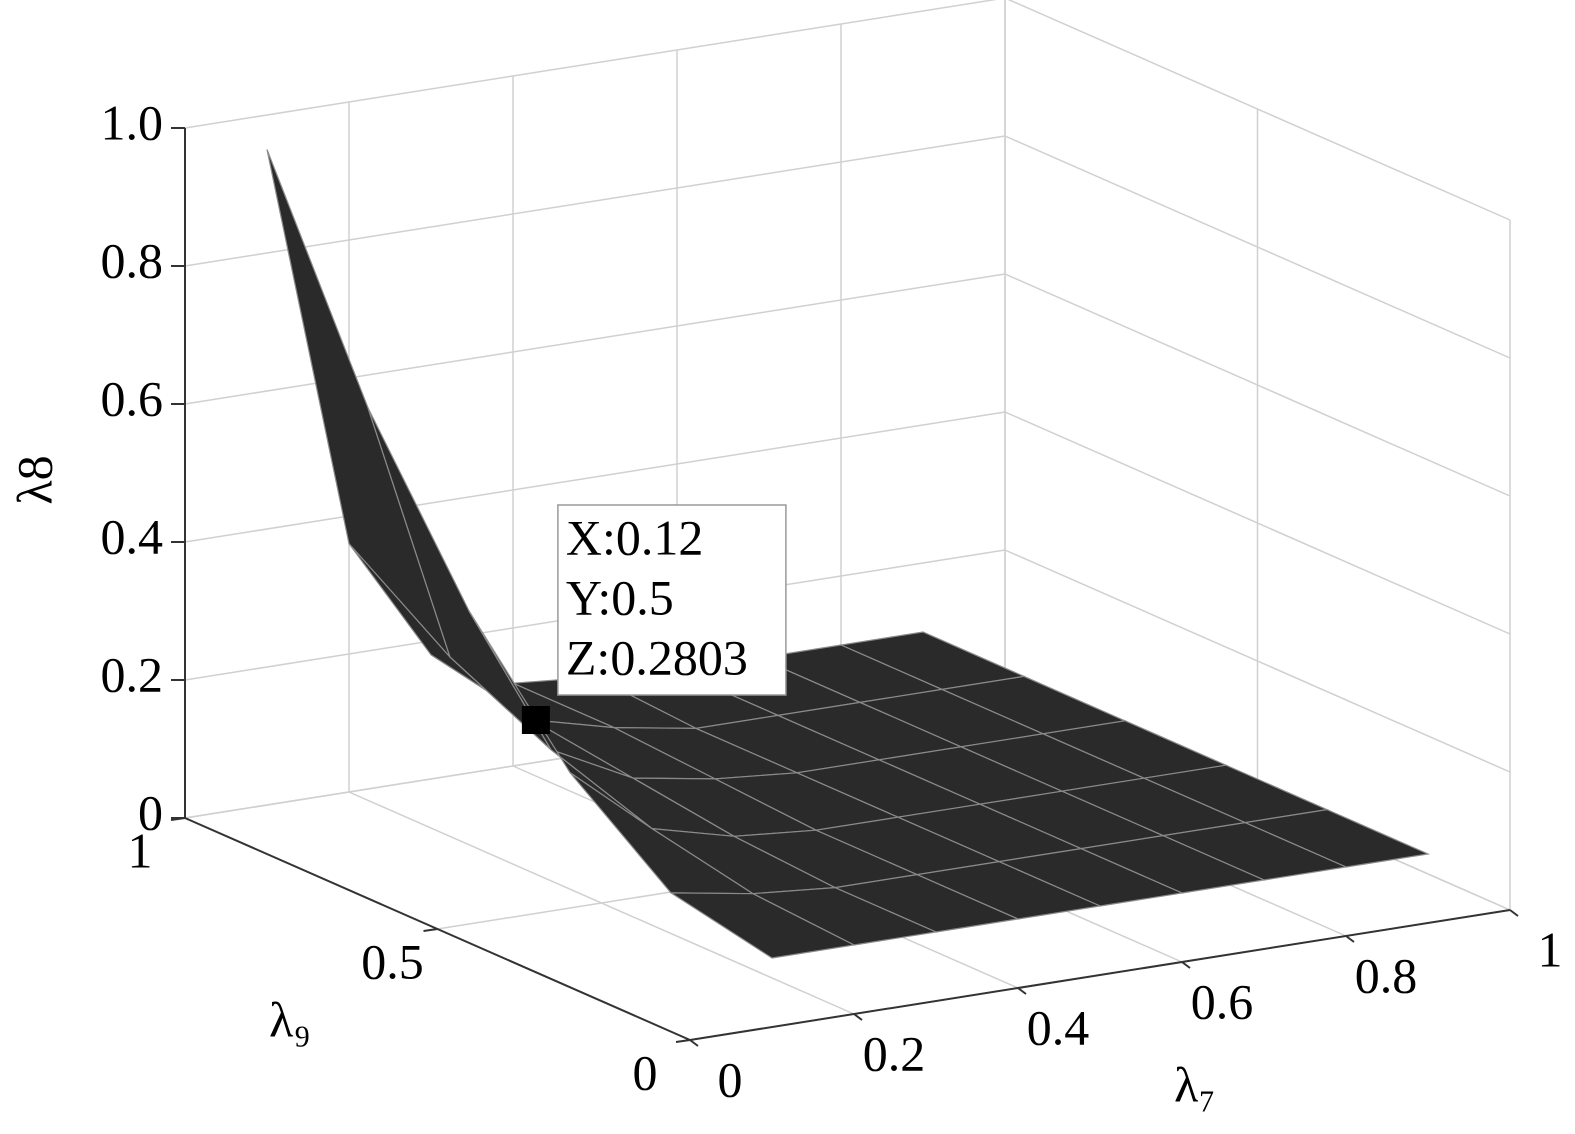  Describe the element at coordinates (535, 719) in the screenshot. I see `datatip-marker` at that location.